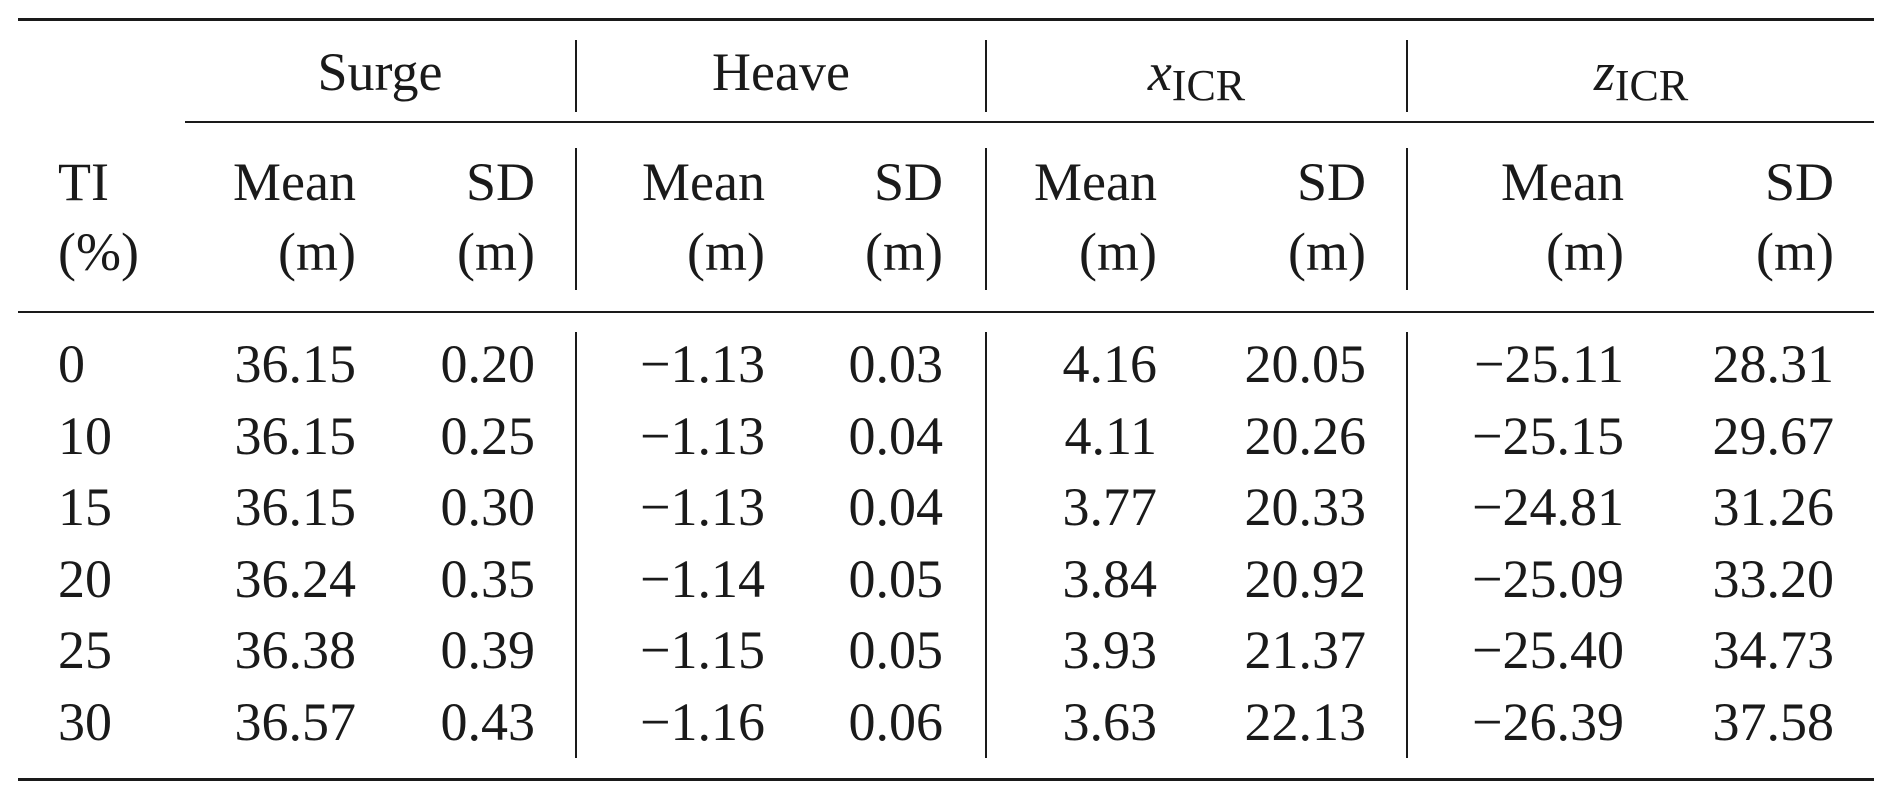  Describe the element at coordinates (1549, 364) in the screenshot. I see `value-cell: −25.11` at that location.